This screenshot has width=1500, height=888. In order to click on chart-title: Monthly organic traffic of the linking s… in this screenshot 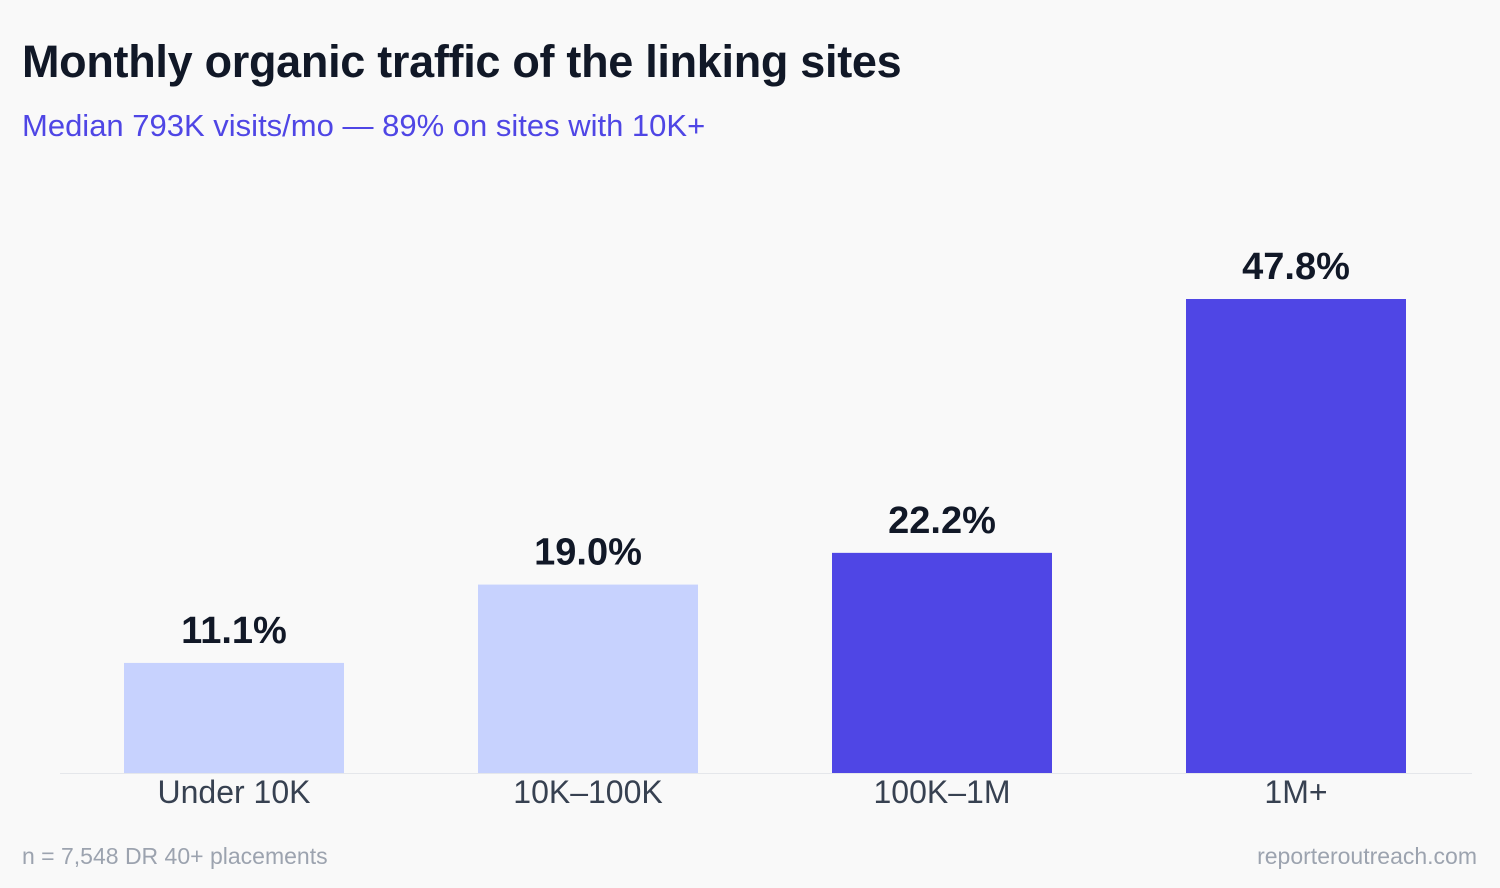, I will do `click(462, 61)`.